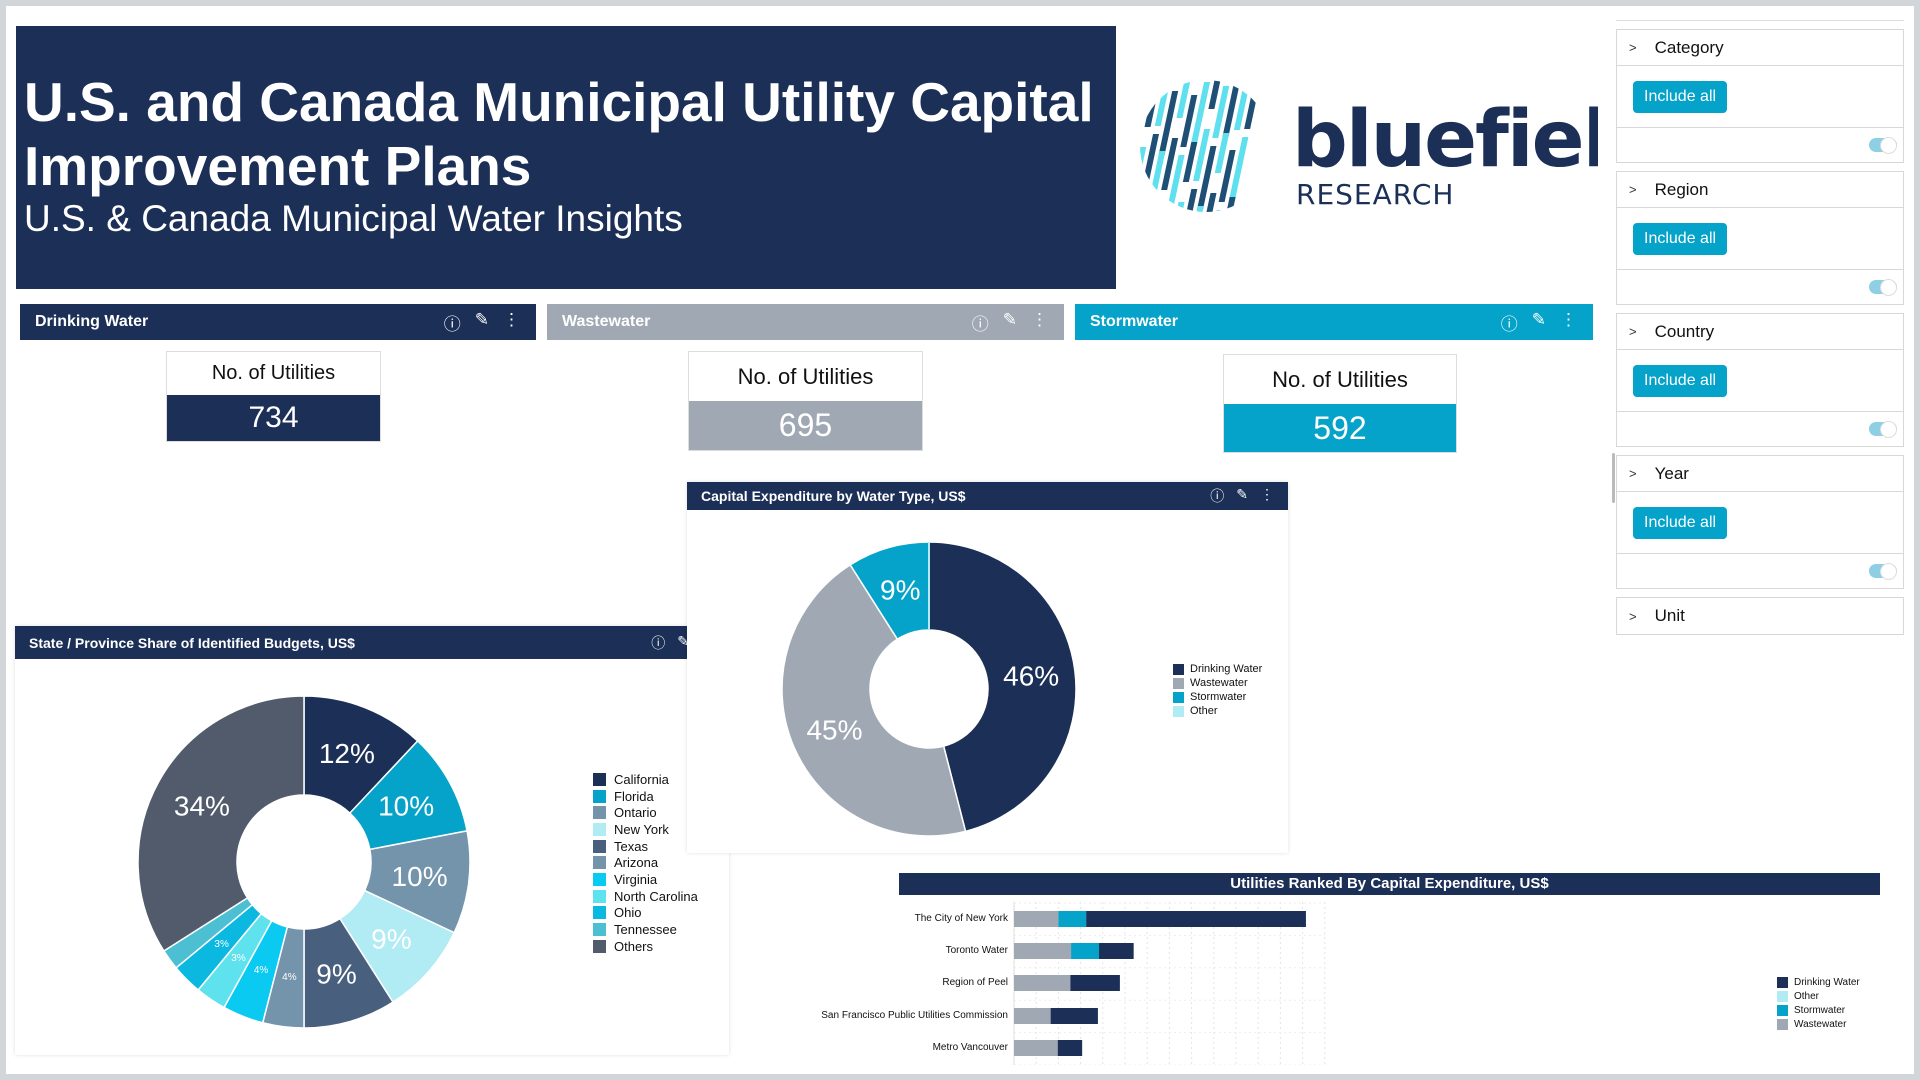 This screenshot has width=1920, height=1080. What do you see at coordinates (1445, 140) in the screenshot?
I see `svg-text: bluefield` at bounding box center [1445, 140].